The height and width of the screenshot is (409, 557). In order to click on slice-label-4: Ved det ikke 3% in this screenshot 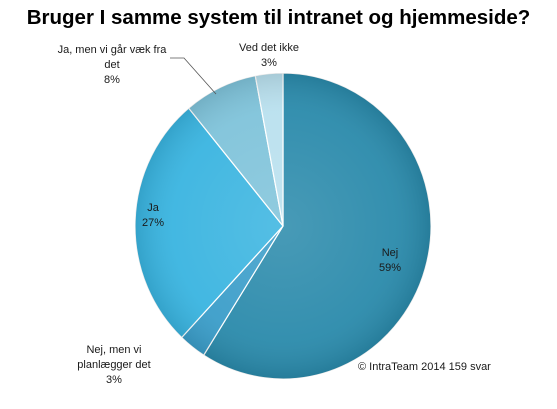, I will do `click(269, 55)`.